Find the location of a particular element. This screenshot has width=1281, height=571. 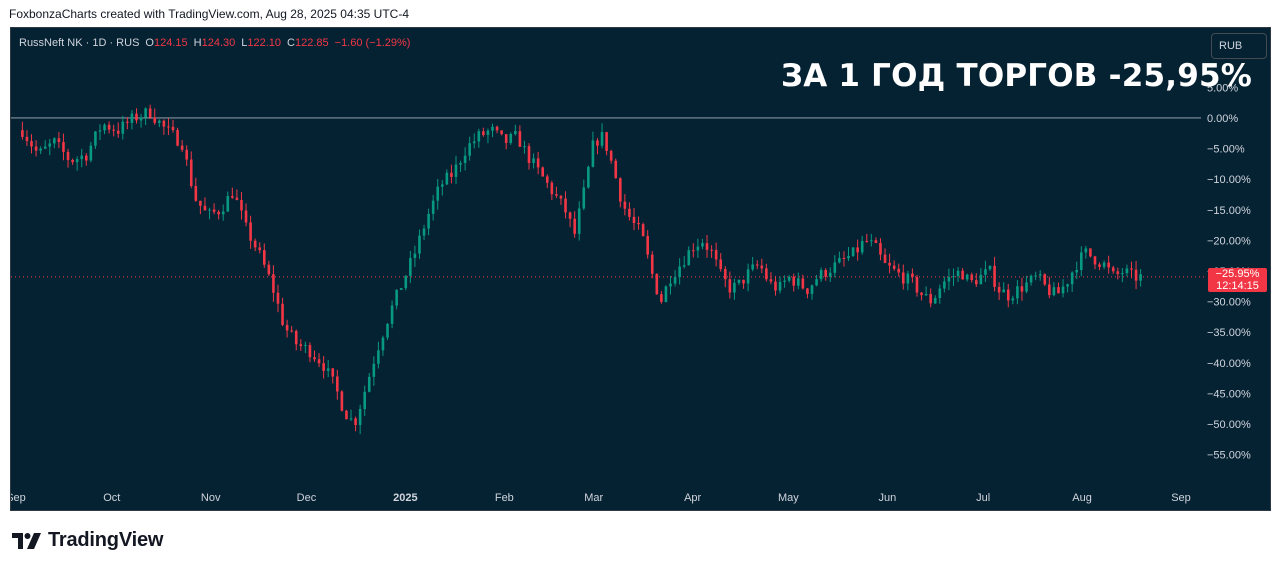

currency-button: RUB is located at coordinates (1239, 46).